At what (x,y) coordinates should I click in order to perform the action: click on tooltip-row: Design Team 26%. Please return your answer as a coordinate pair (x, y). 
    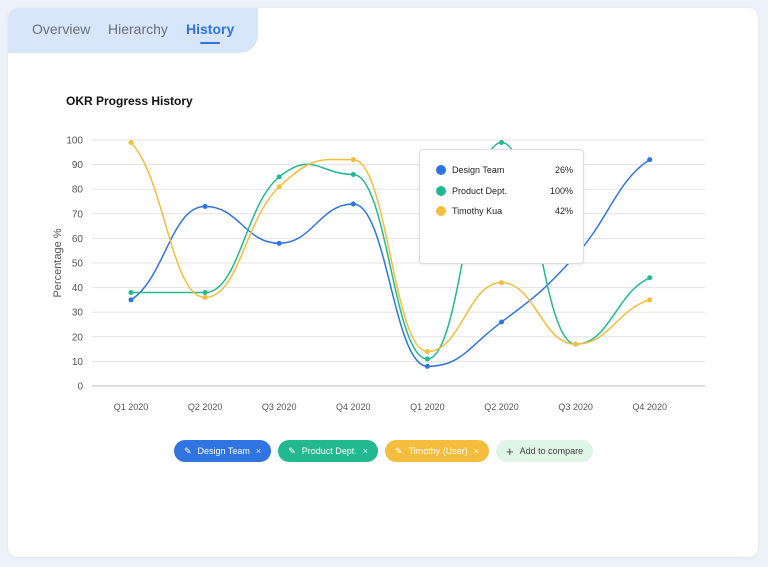
    Looking at the image, I should click on (504, 170).